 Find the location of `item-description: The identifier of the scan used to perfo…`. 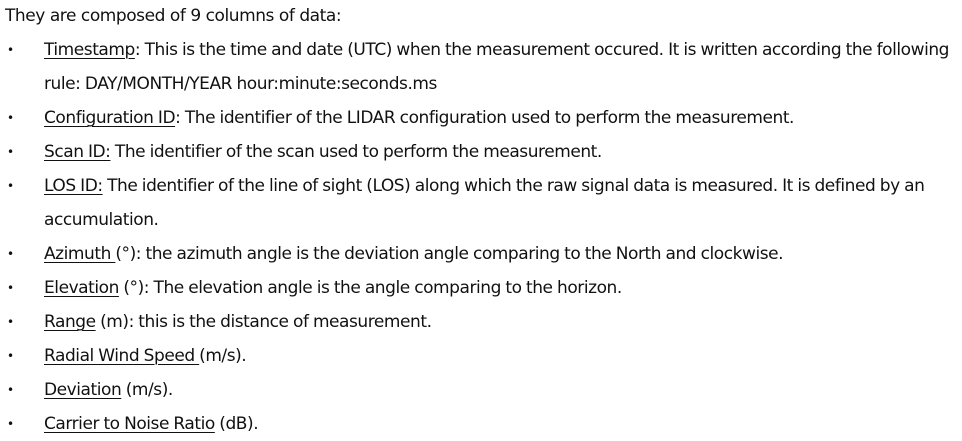

item-description: The identifier of the scan used to perfo… is located at coordinates (356, 152).